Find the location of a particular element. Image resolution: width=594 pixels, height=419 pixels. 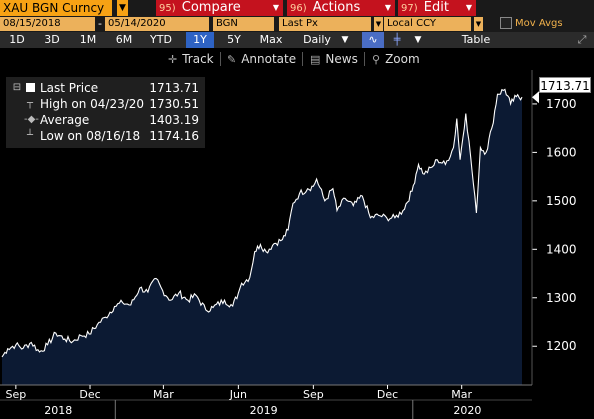

year-label: 2020 is located at coordinates (467, 410).